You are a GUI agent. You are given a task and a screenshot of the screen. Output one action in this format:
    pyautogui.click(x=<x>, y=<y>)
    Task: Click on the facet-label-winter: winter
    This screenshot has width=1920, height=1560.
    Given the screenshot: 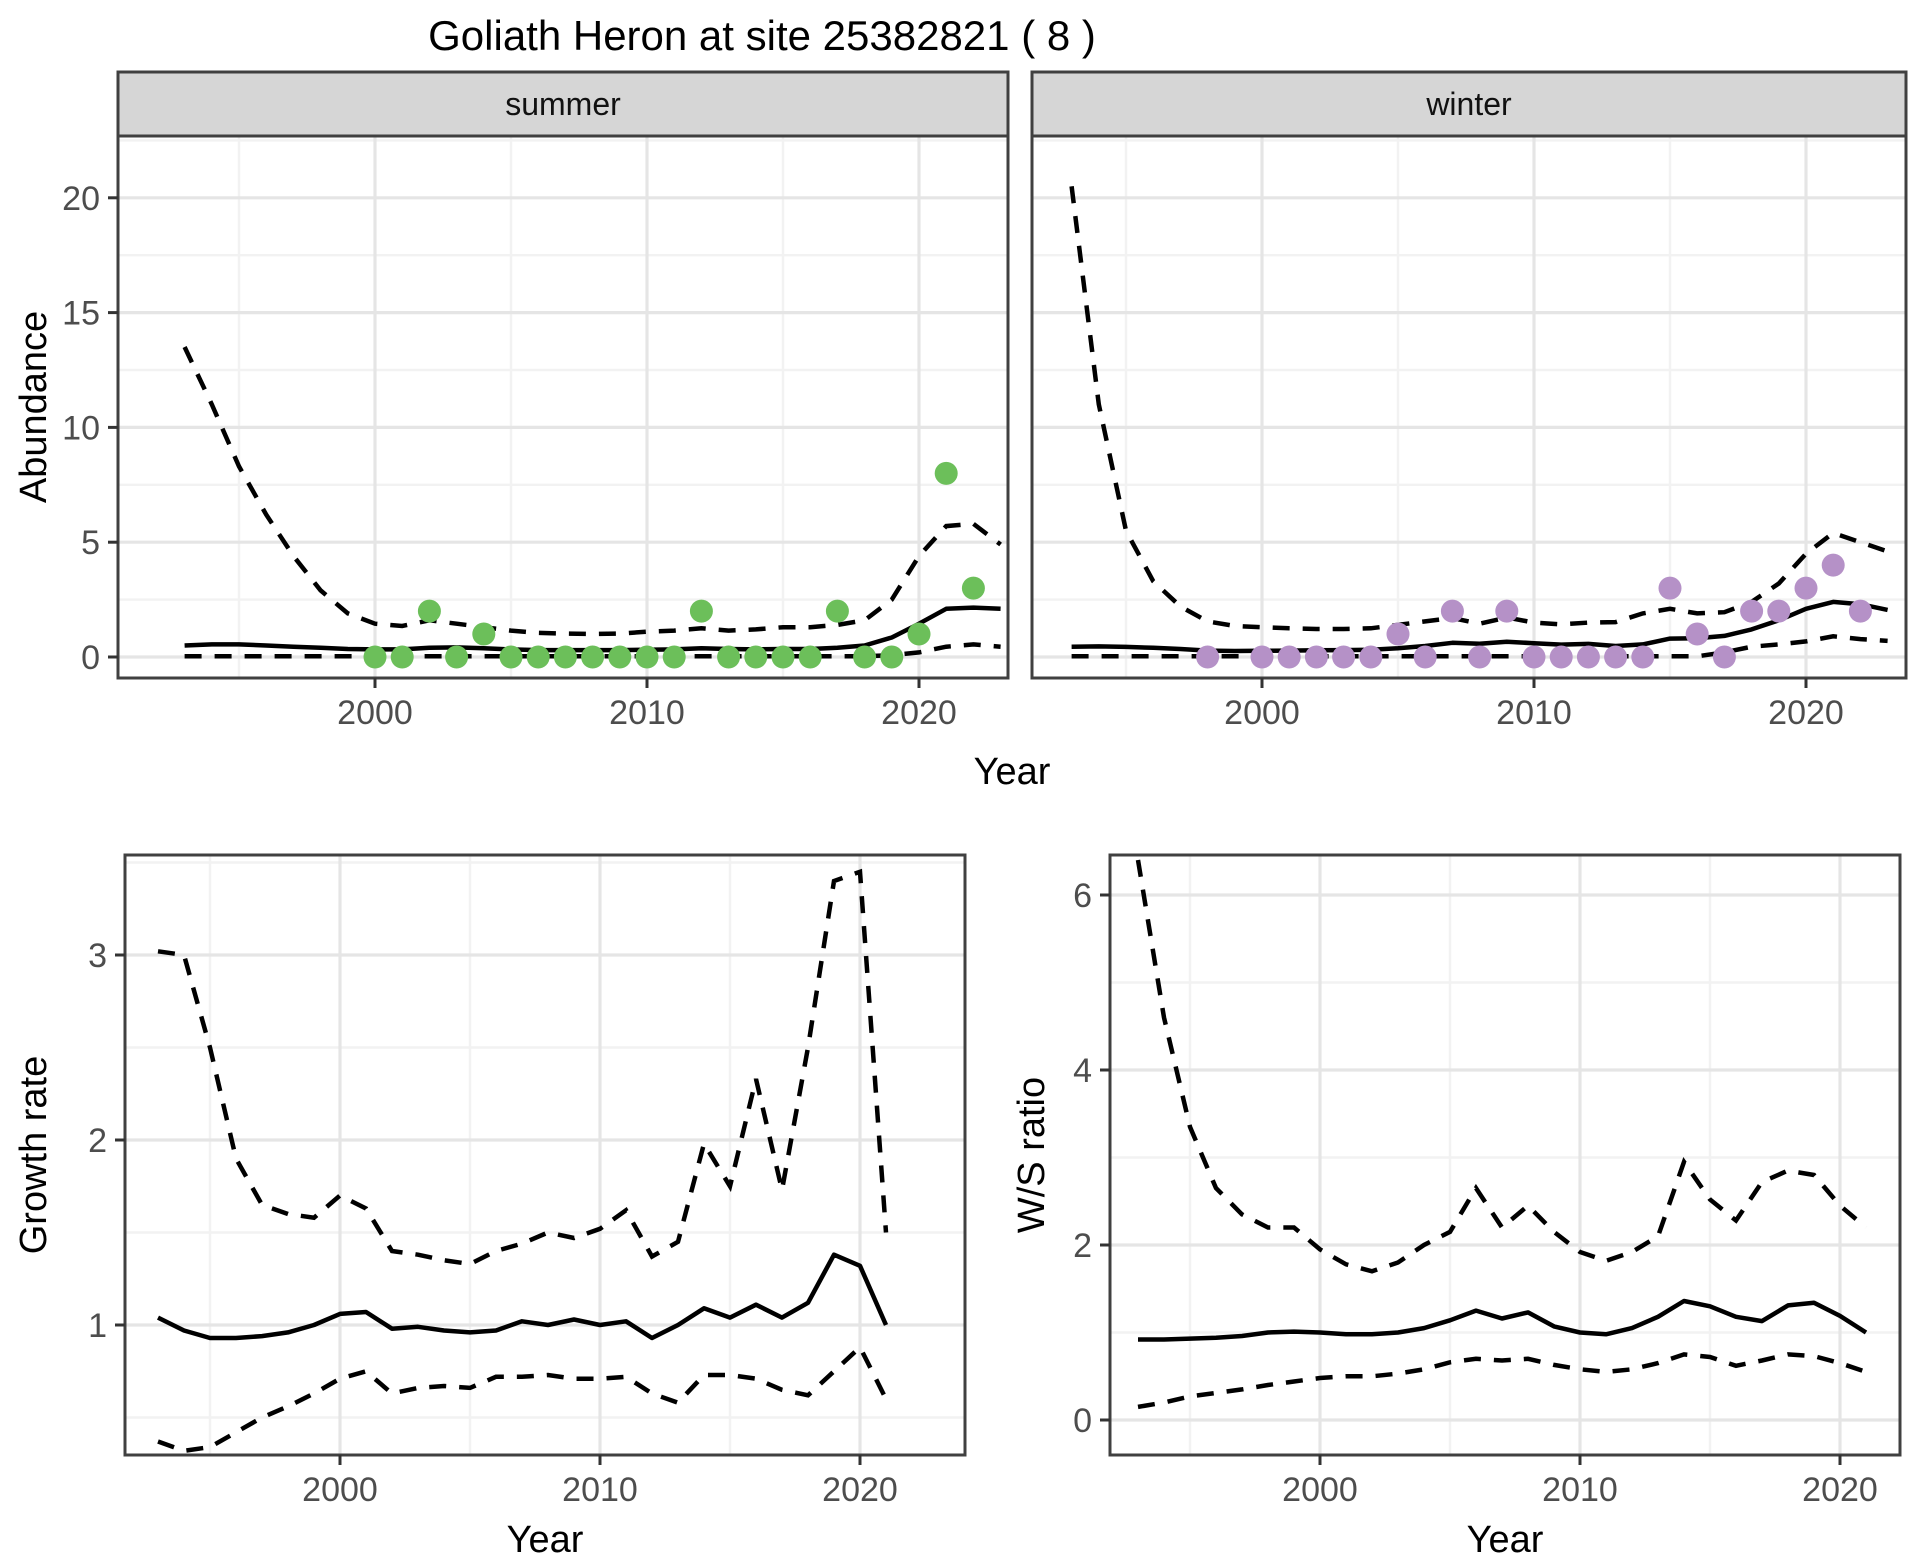 What is the action you would take?
    pyautogui.click(x=1468, y=104)
    